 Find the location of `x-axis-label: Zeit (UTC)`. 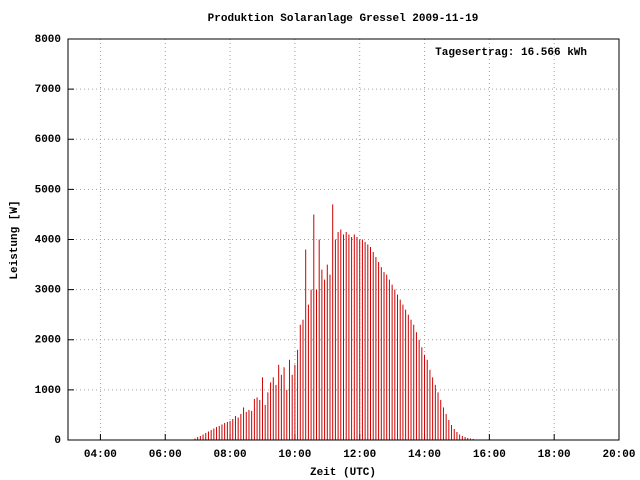

x-axis-label: Zeit (UTC) is located at coordinates (343, 473).